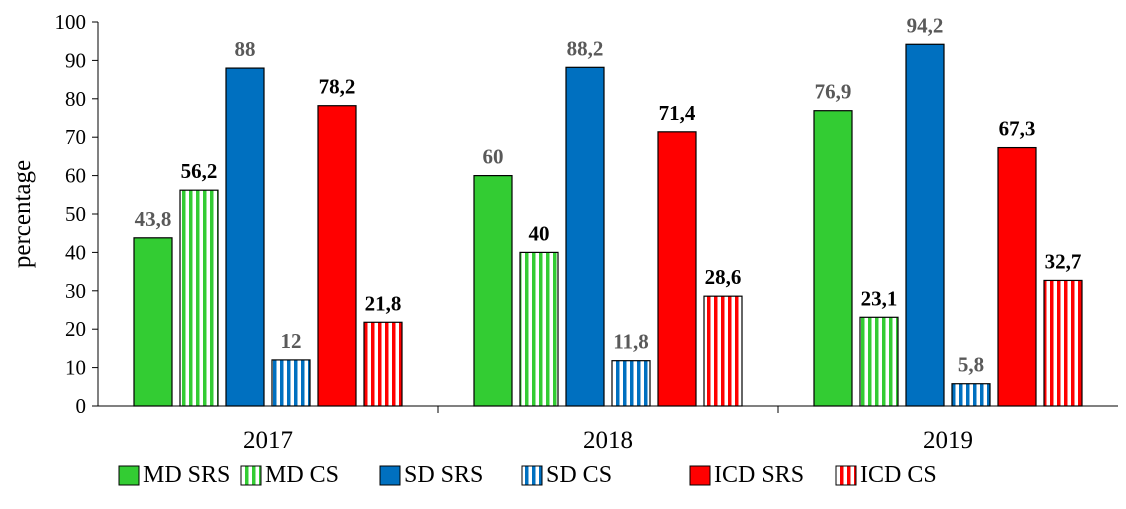 This screenshot has height=509, width=1126. I want to click on y-tick-label: 100, so click(71, 22).